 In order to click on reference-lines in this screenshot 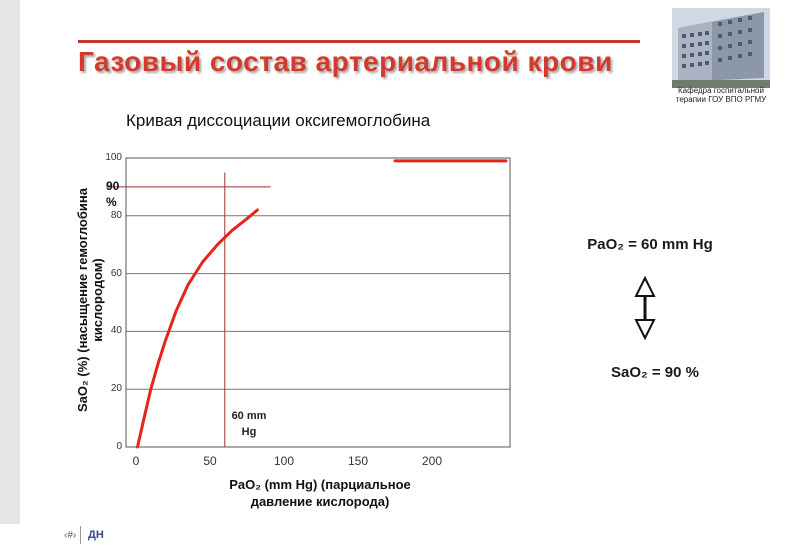, I will do `click(188, 309)`.